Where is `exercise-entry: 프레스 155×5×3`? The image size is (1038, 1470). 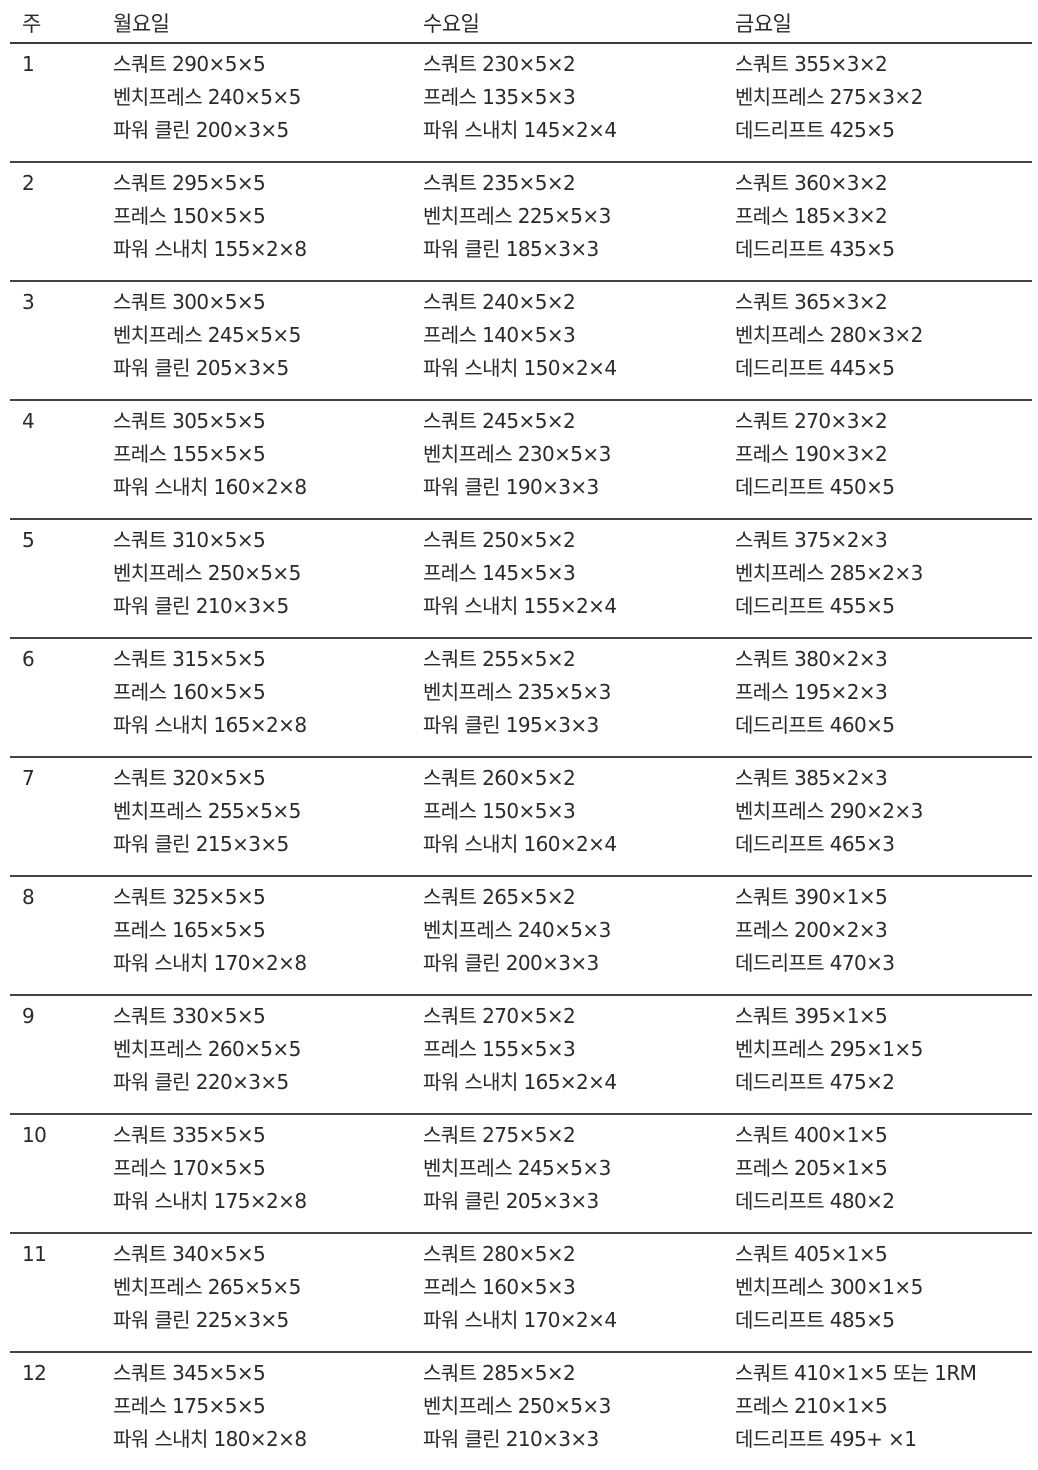 exercise-entry: 프레스 155×5×3 is located at coordinates (499, 1049).